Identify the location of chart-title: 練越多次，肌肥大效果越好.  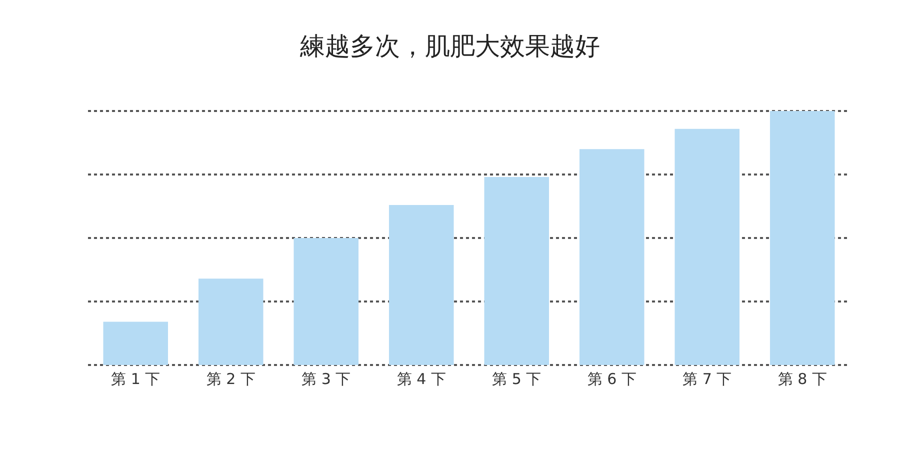
(449, 45).